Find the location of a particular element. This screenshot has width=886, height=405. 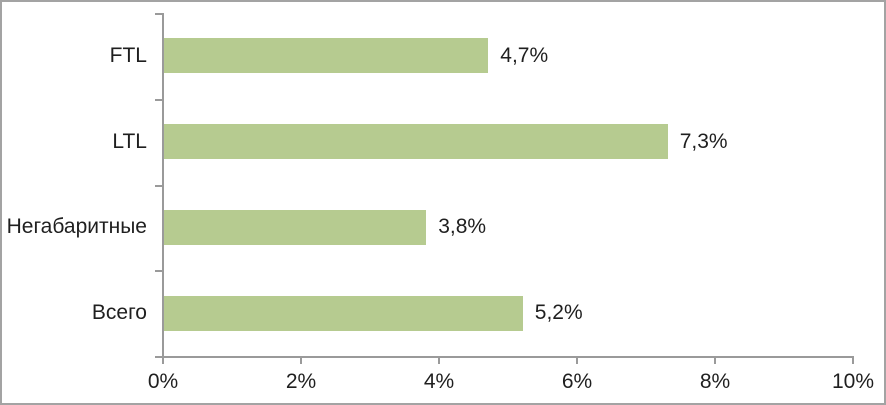

x-axis-tick-label: 8% is located at coordinates (715, 381).